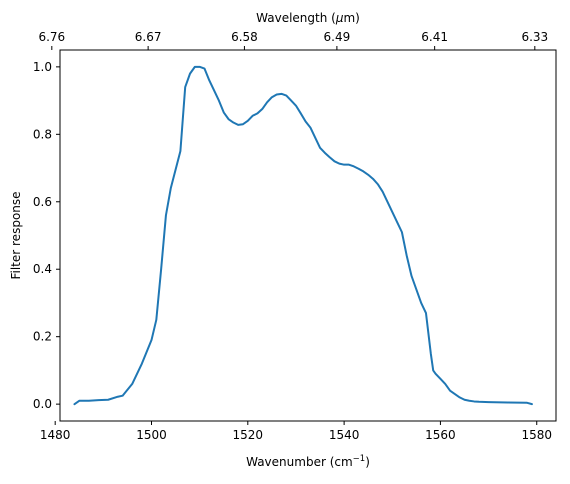 The height and width of the screenshot is (484, 570). Describe the element at coordinates (151, 435) in the screenshot. I see `x-tick-label: 1500` at that location.